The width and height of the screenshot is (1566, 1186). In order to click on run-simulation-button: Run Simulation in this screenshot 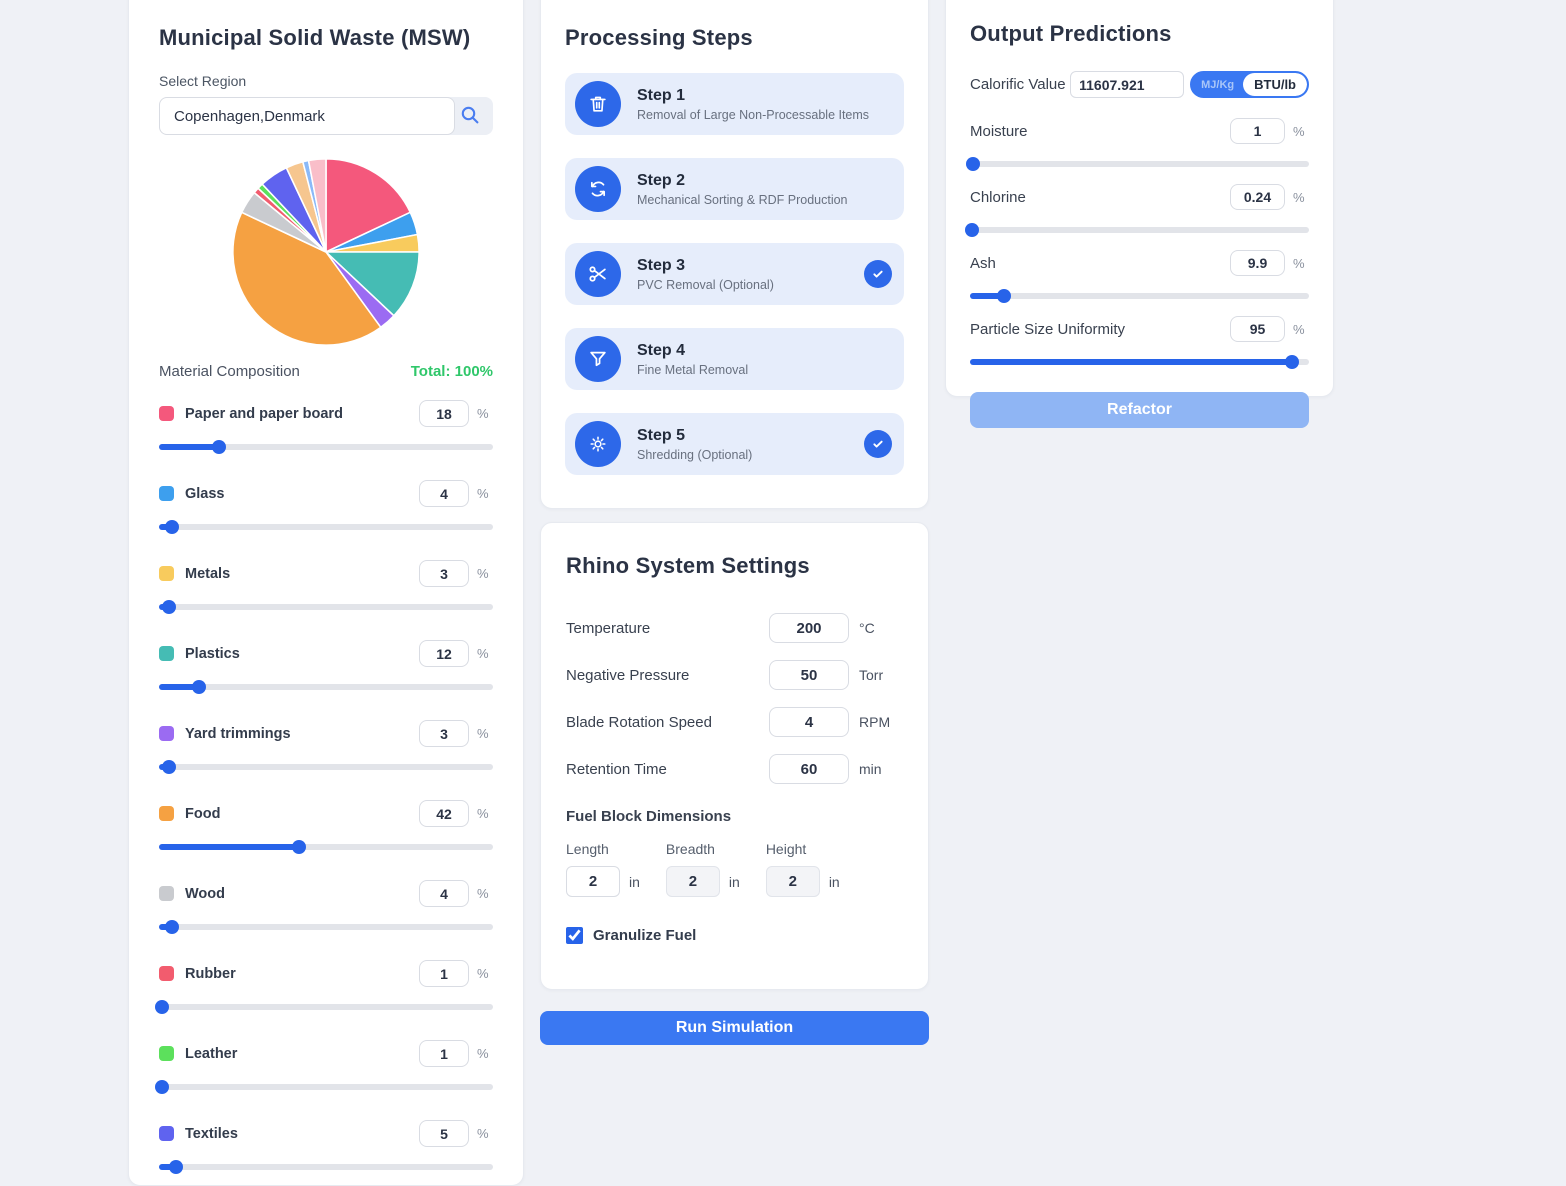, I will do `click(734, 1028)`.